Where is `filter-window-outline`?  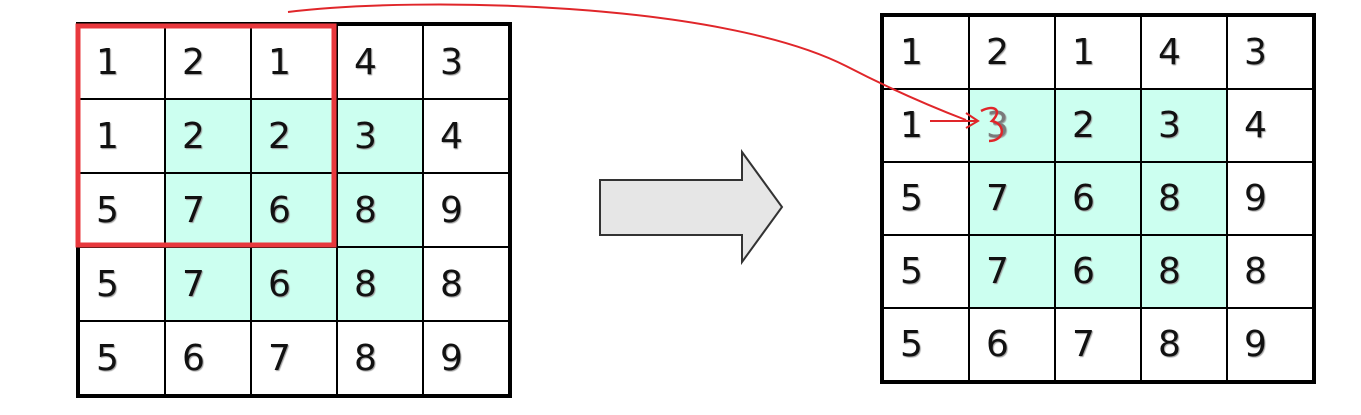
filter-window-outline is located at coordinates (206, 135).